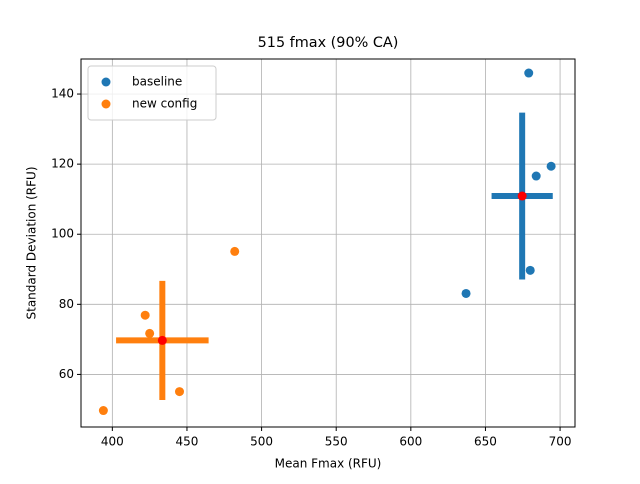 This screenshot has height=484, width=640. What do you see at coordinates (328, 464) in the screenshot?
I see `x-axis-label: Mean Fmax (RFU)` at bounding box center [328, 464].